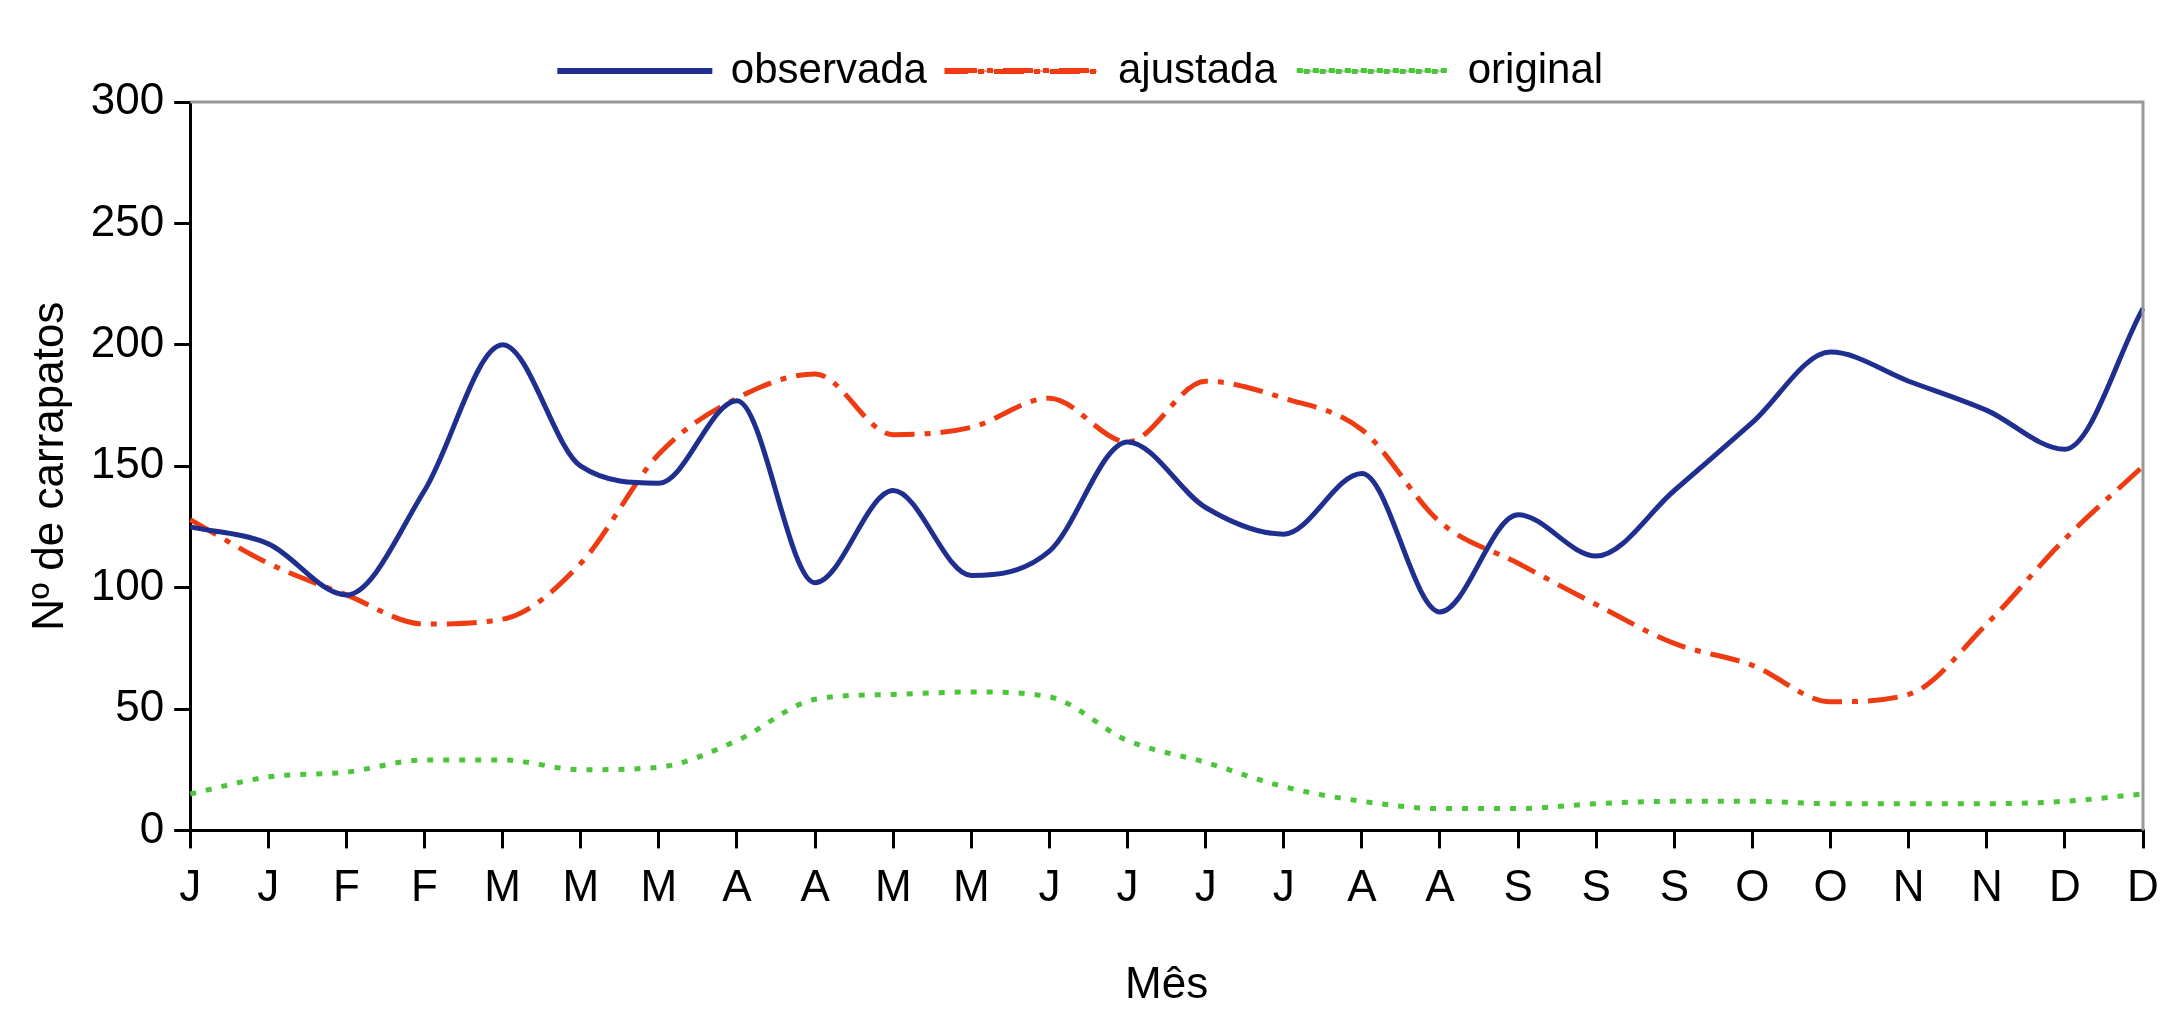  I want to click on y-axis-title: Nº de carrapatos, so click(47, 466).